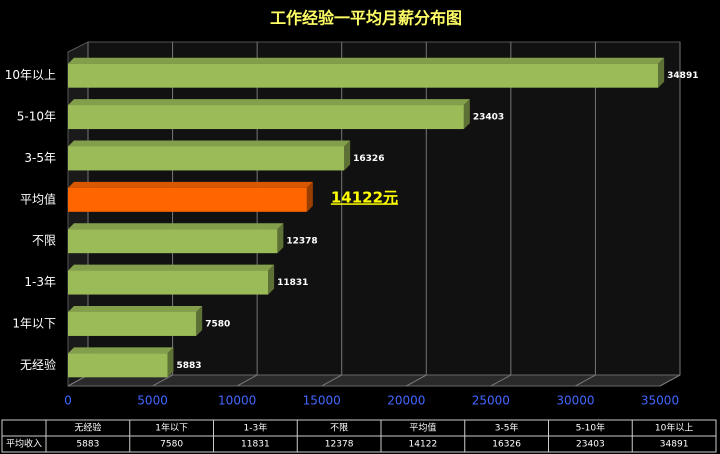 This screenshot has height=454, width=720. I want to click on table-cell: 12378, so click(339, 445).